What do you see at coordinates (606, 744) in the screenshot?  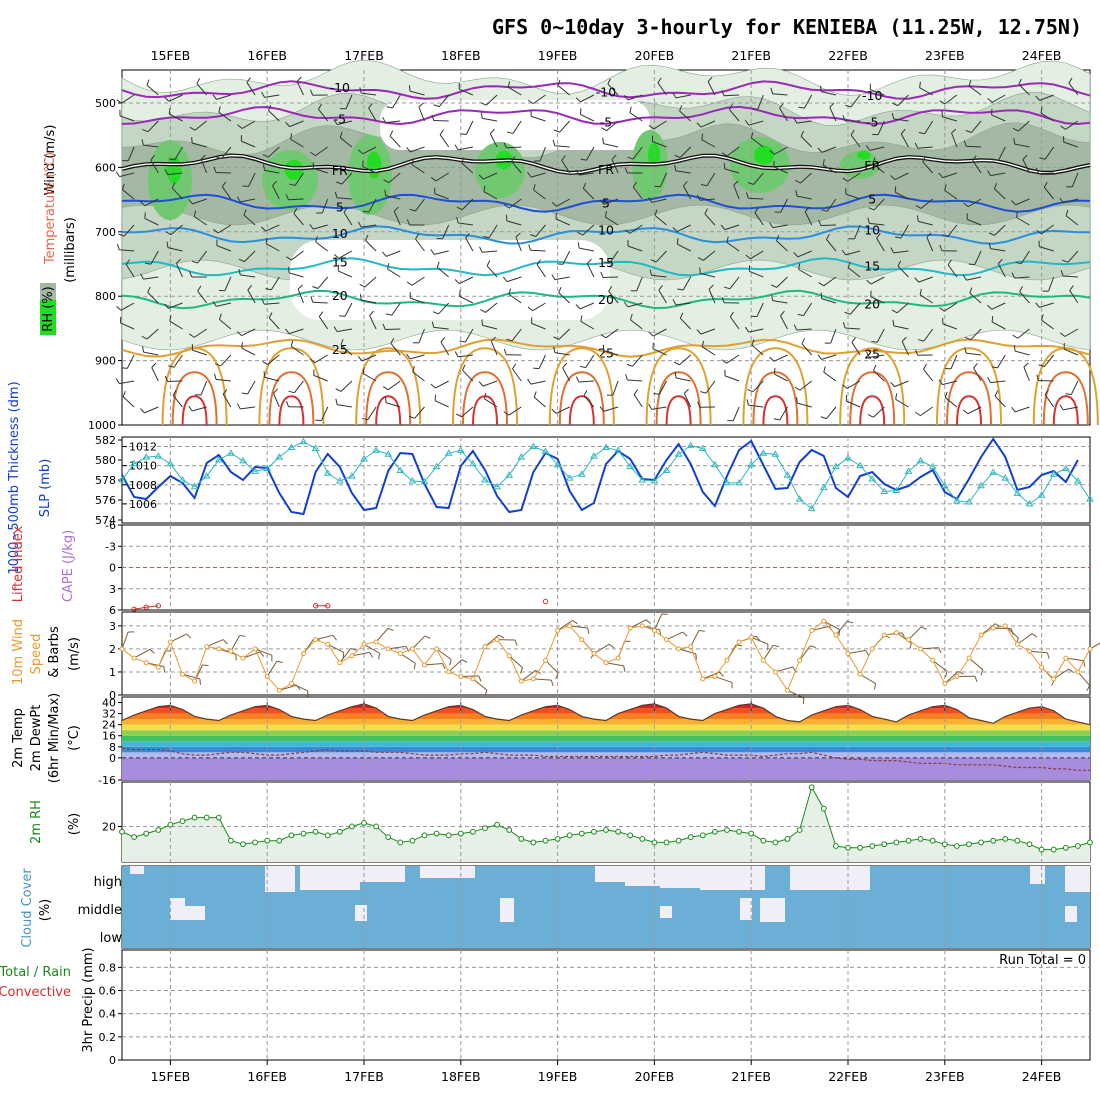 I see `temperature-band` at bounding box center [606, 744].